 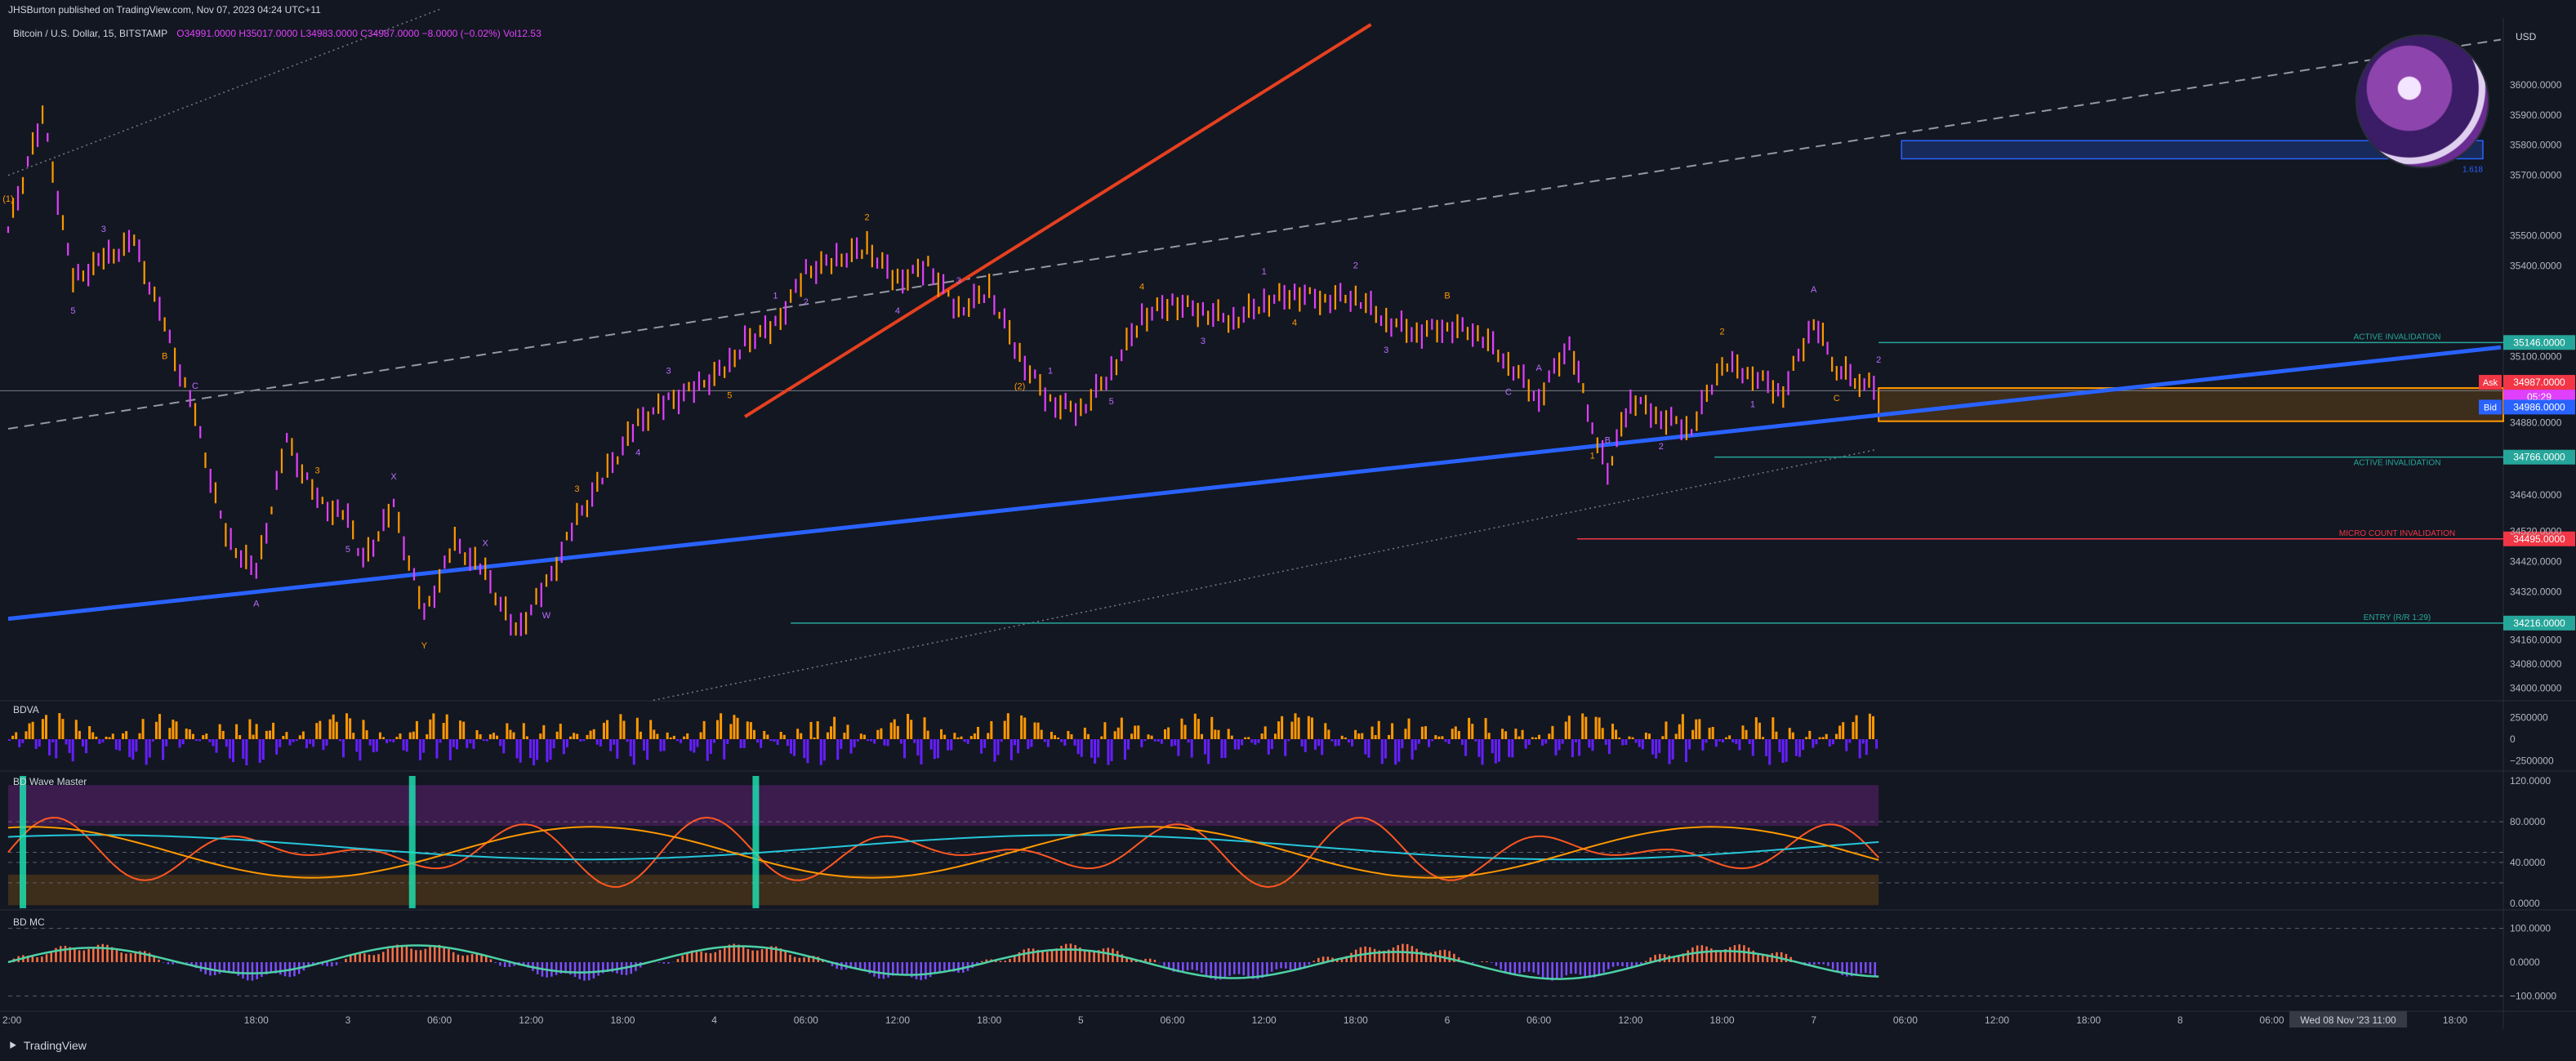 What do you see at coordinates (1264, 1020) in the screenshot?
I see `time-tick-label: 12:00` at bounding box center [1264, 1020].